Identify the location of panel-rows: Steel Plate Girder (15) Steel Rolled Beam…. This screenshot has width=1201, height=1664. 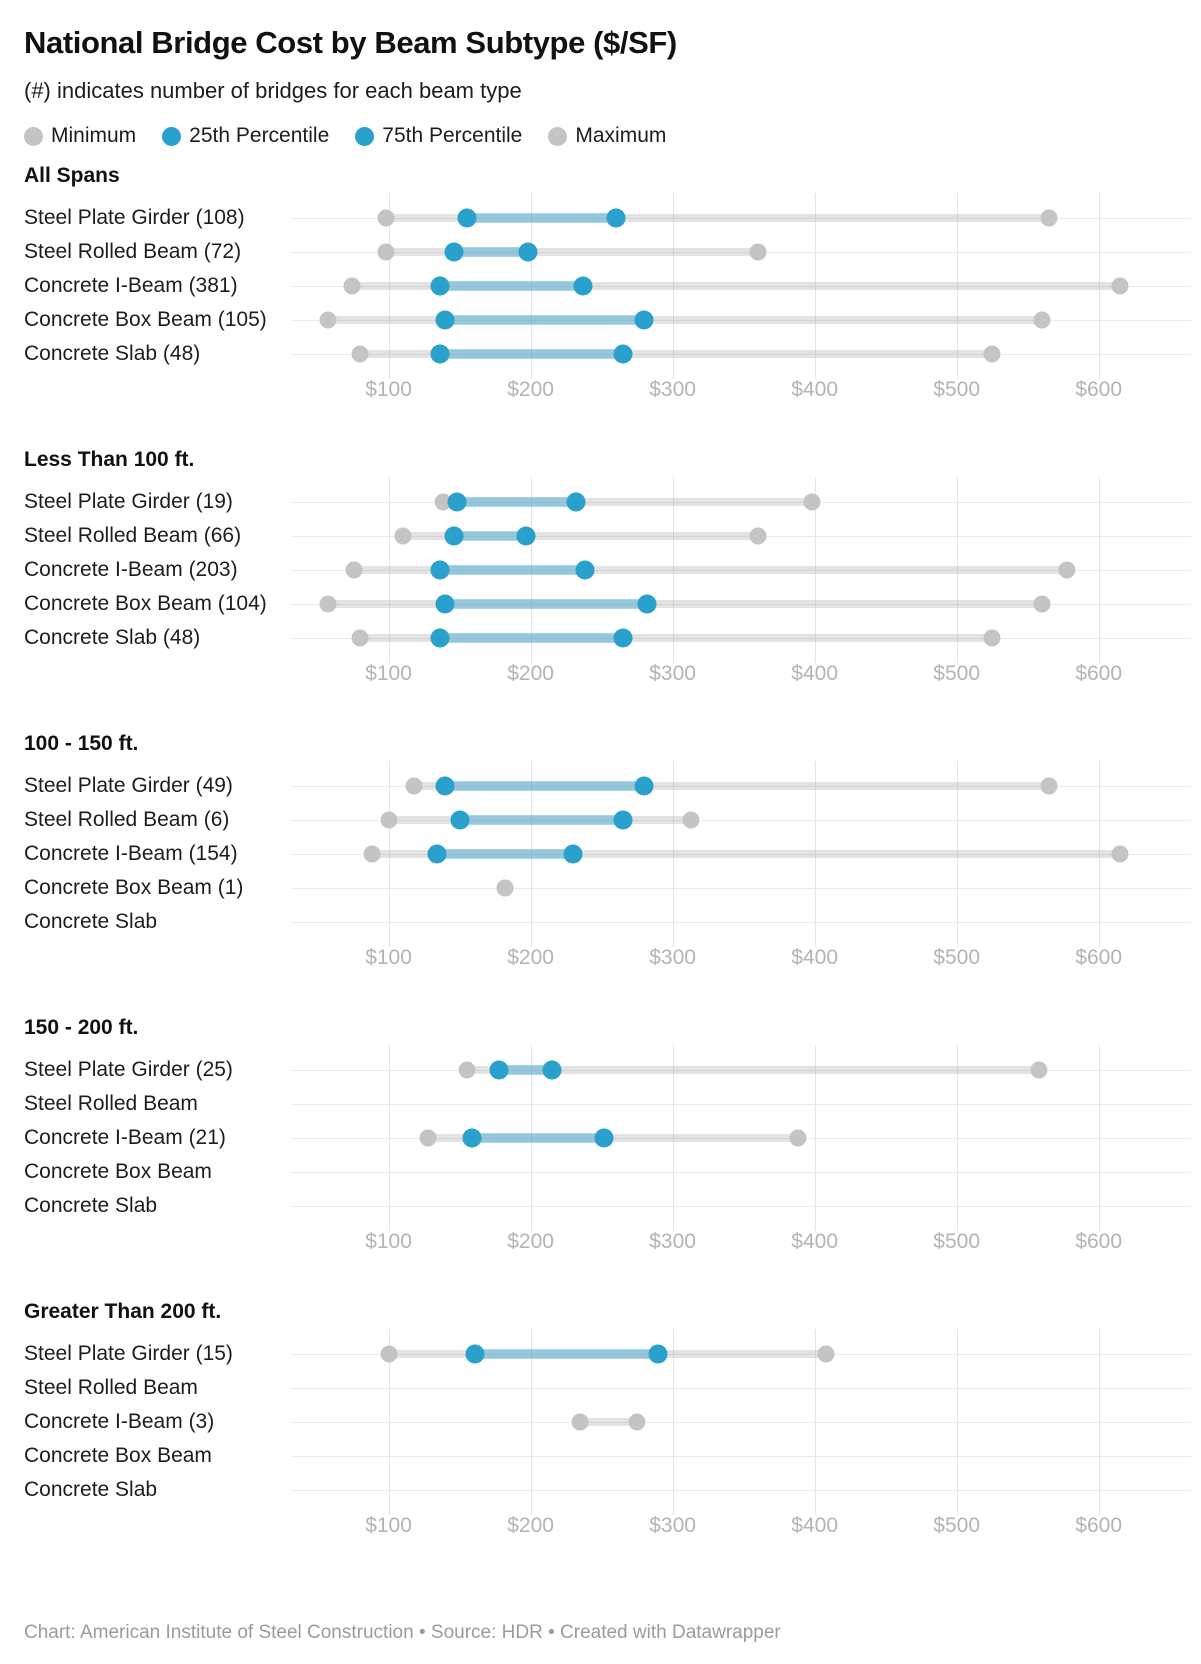
(607, 1422).